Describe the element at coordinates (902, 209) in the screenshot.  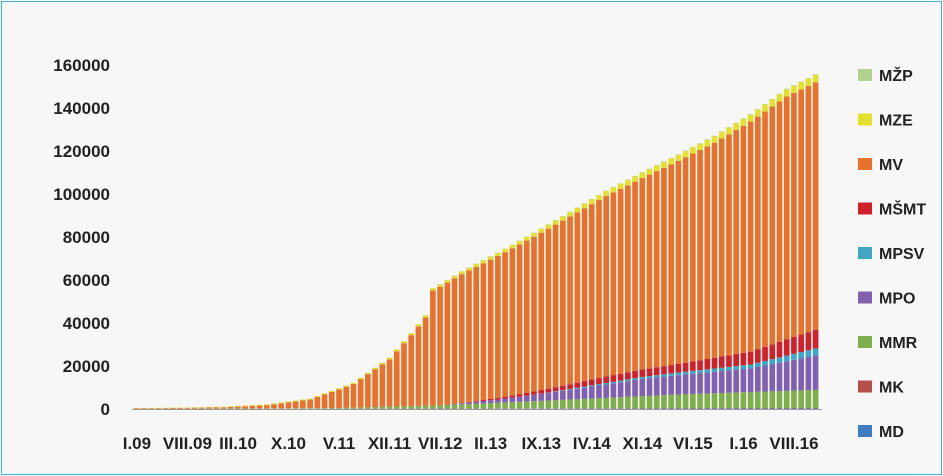
I see `legend-label: MŠMT` at that location.